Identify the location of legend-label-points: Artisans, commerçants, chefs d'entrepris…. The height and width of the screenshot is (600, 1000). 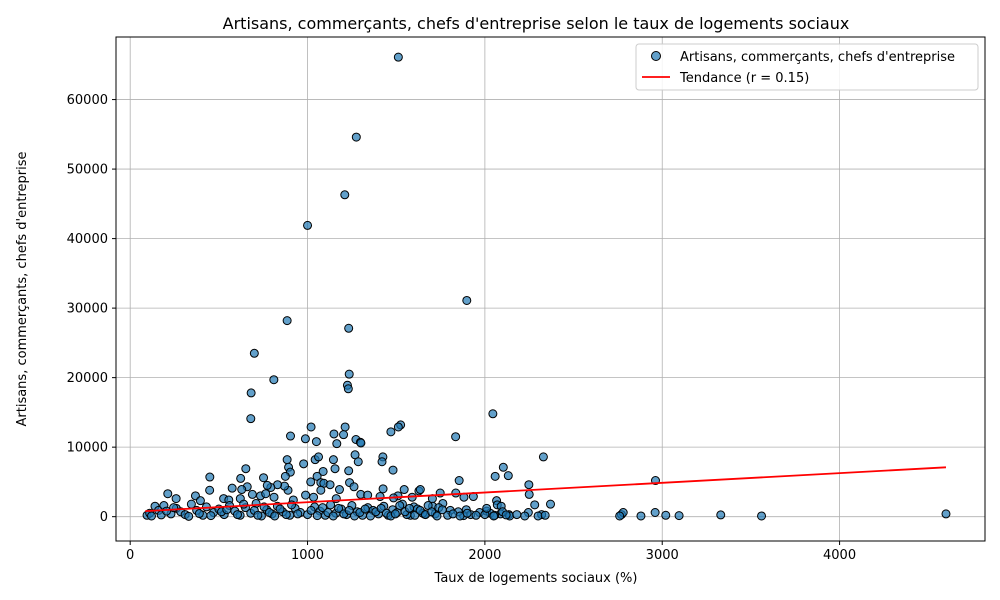
(817, 57).